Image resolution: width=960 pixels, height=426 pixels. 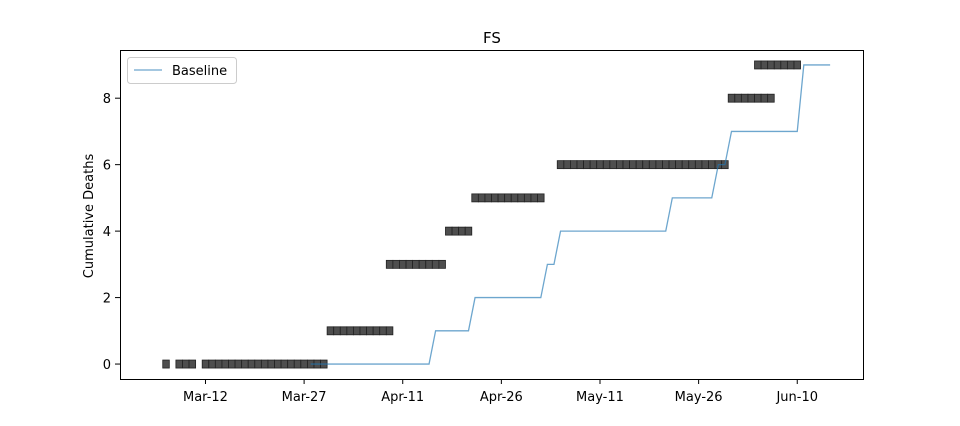 What do you see at coordinates (699, 397) in the screenshot?
I see `x-tick-label: May-26` at bounding box center [699, 397].